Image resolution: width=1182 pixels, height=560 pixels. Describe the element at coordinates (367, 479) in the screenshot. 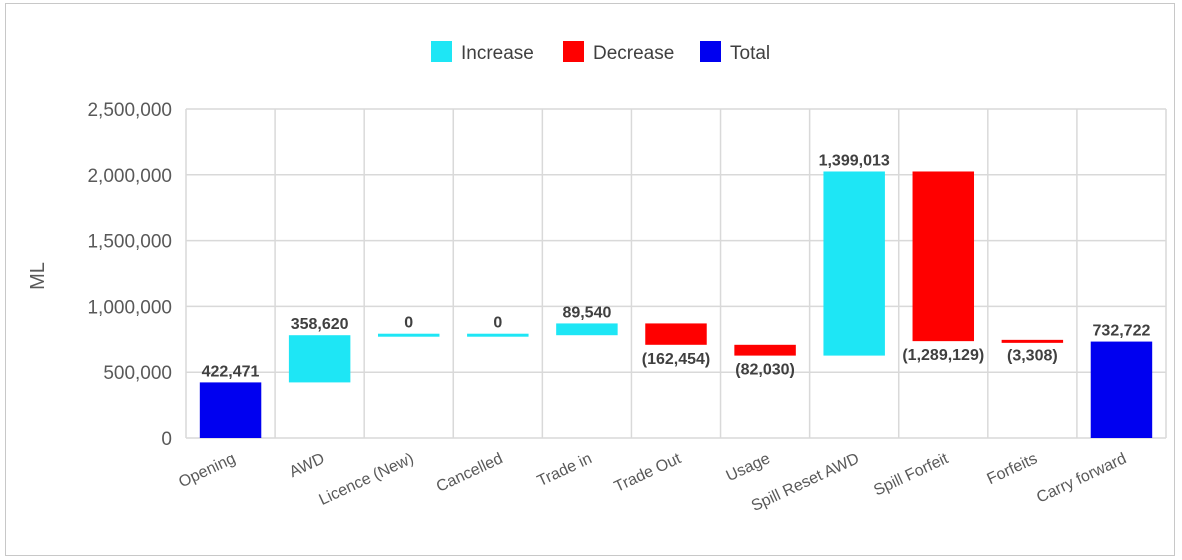

I see `x-tick-label: Licence (New)` at that location.